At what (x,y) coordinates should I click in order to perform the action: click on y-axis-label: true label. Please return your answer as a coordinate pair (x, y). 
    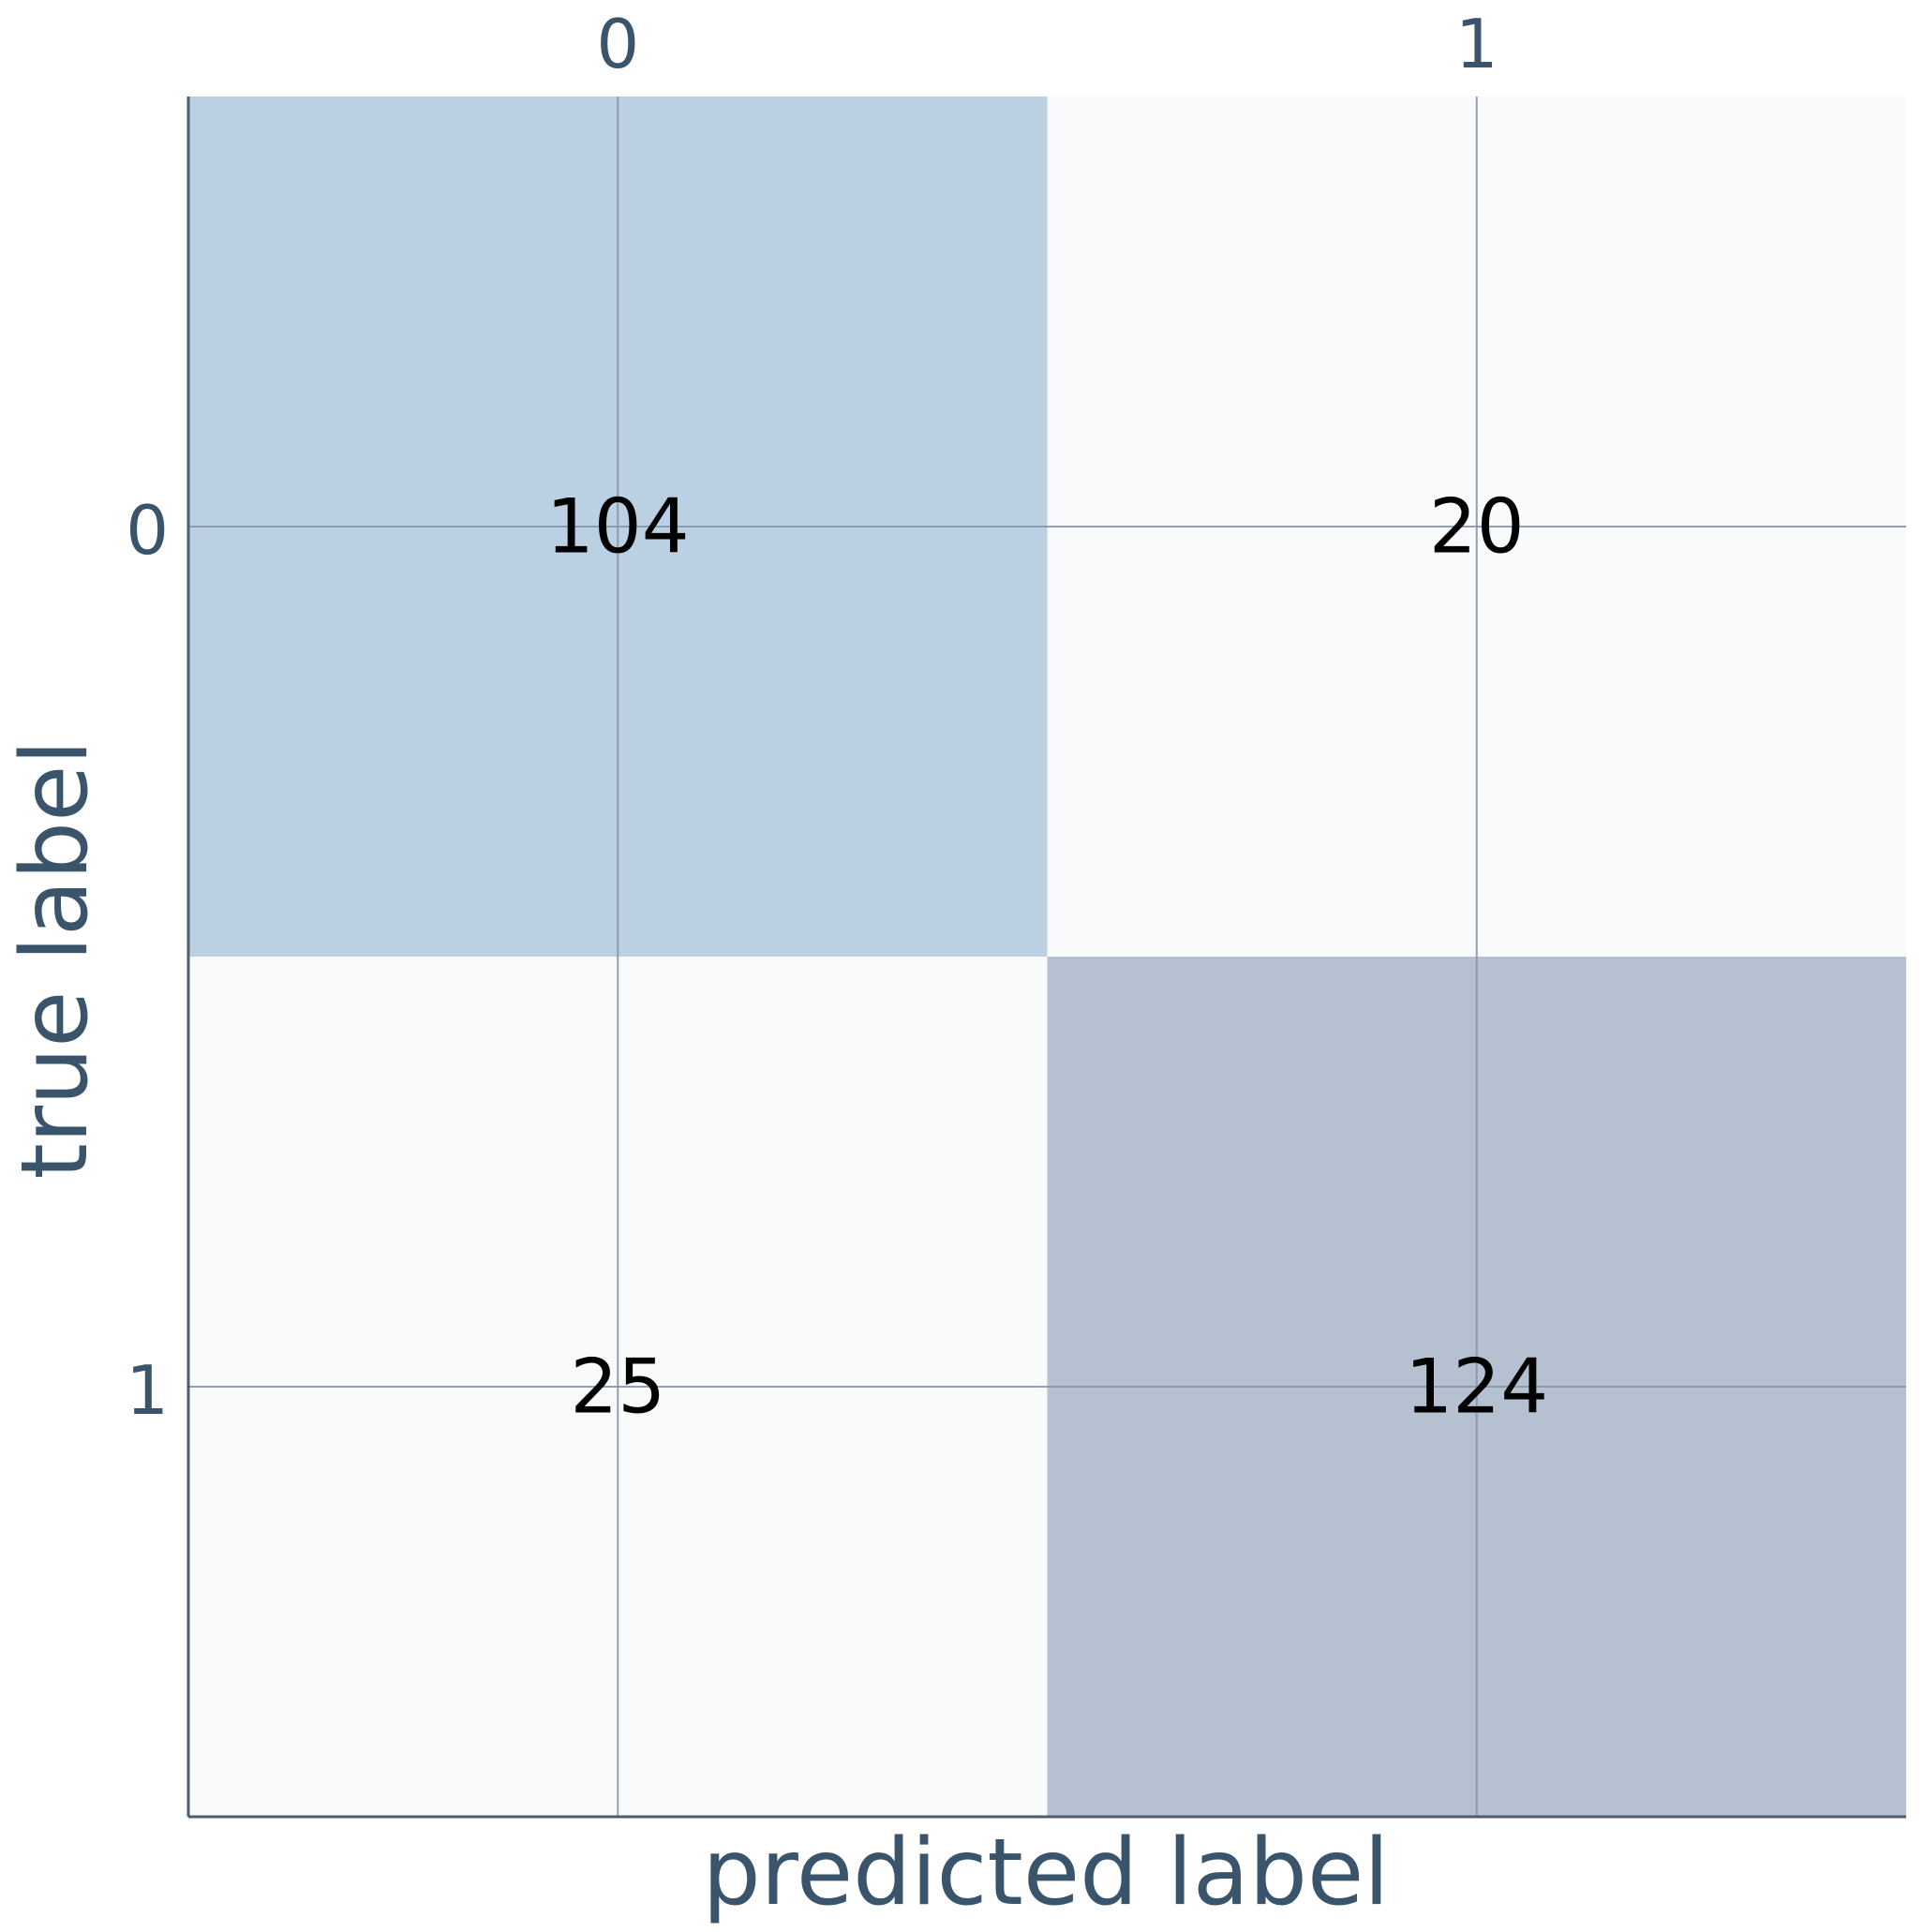
    Looking at the image, I should click on (55, 959).